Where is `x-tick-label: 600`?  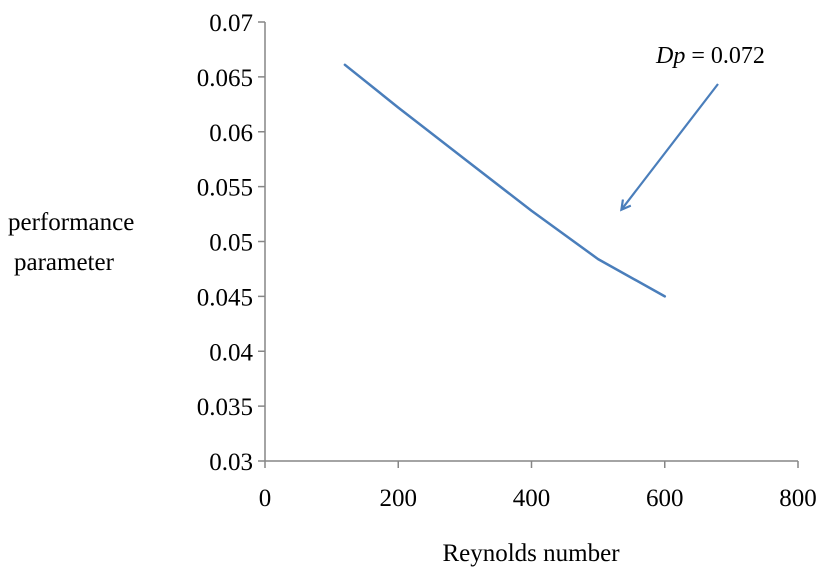
x-tick-label: 600 is located at coordinates (665, 498).